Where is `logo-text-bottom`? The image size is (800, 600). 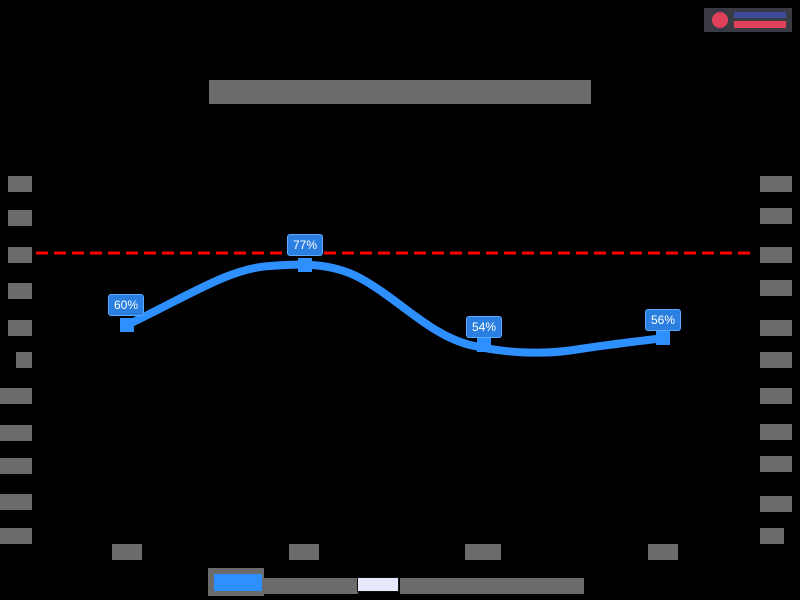
logo-text-bottom is located at coordinates (760, 24).